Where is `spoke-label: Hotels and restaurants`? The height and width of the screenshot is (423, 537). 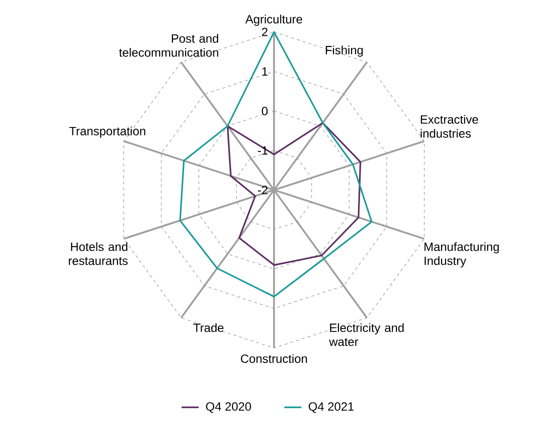 spoke-label: Hotels and restaurants is located at coordinates (98, 254).